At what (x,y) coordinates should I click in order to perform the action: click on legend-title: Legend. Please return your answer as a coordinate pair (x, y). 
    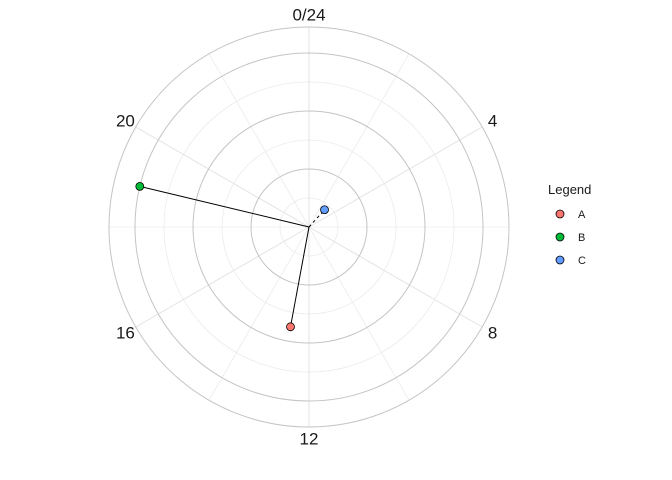
    Looking at the image, I should click on (569, 189).